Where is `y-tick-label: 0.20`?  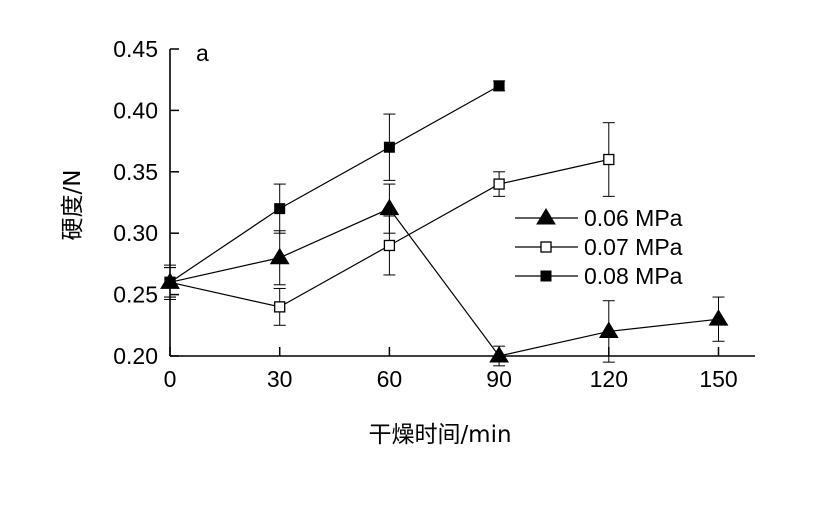 y-tick-label: 0.20 is located at coordinates (135, 356).